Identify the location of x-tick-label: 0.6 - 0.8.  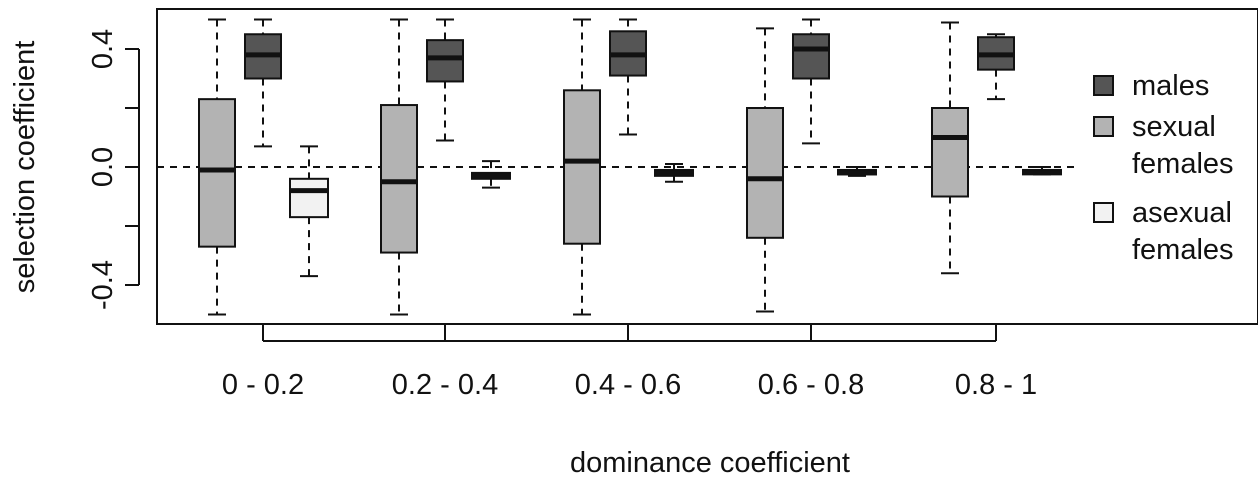
(811, 385).